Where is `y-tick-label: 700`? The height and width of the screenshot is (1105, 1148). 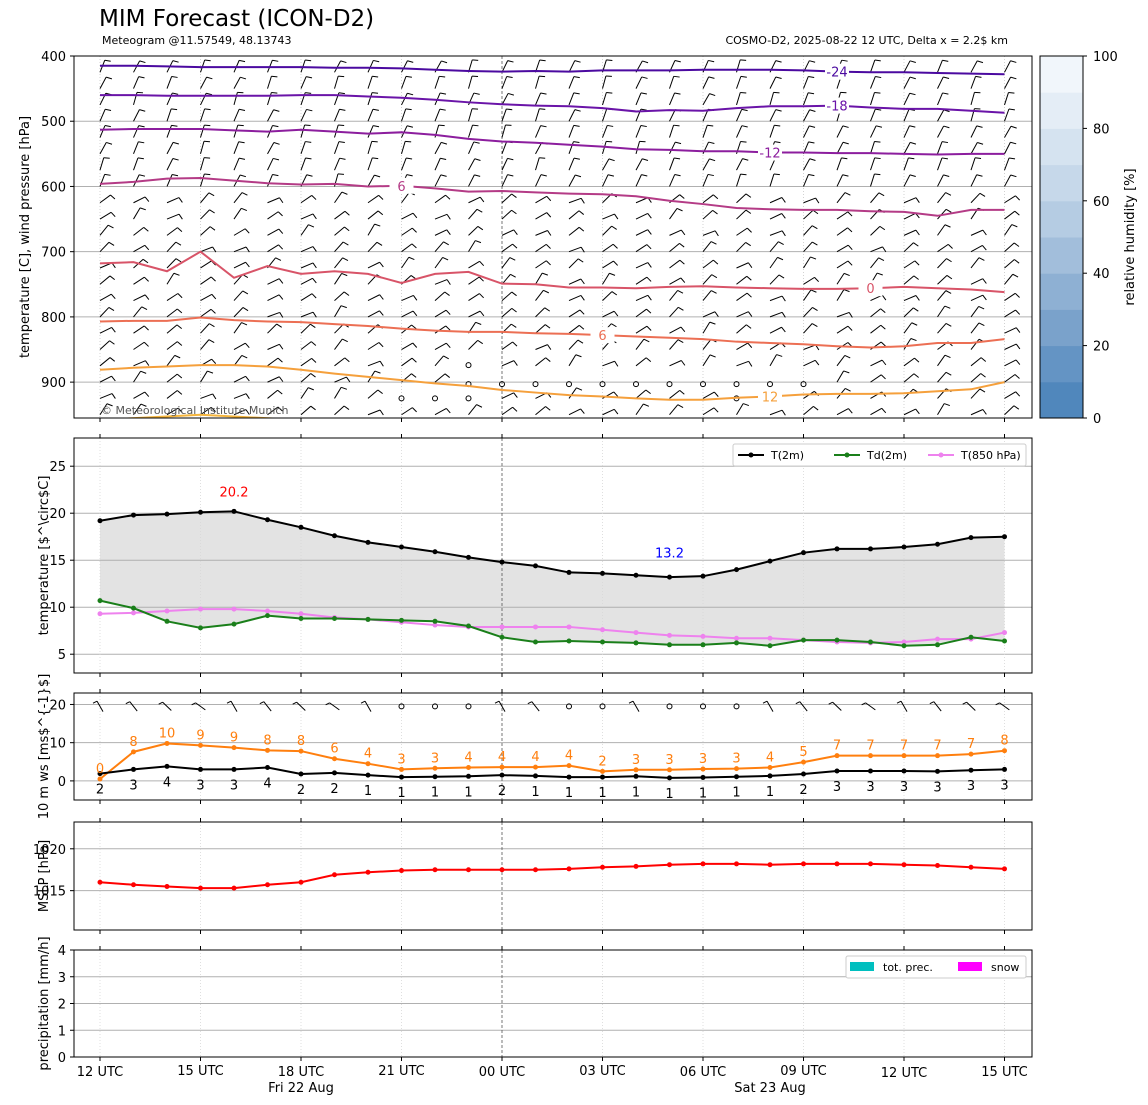 y-tick-label: 700 is located at coordinates (53, 253).